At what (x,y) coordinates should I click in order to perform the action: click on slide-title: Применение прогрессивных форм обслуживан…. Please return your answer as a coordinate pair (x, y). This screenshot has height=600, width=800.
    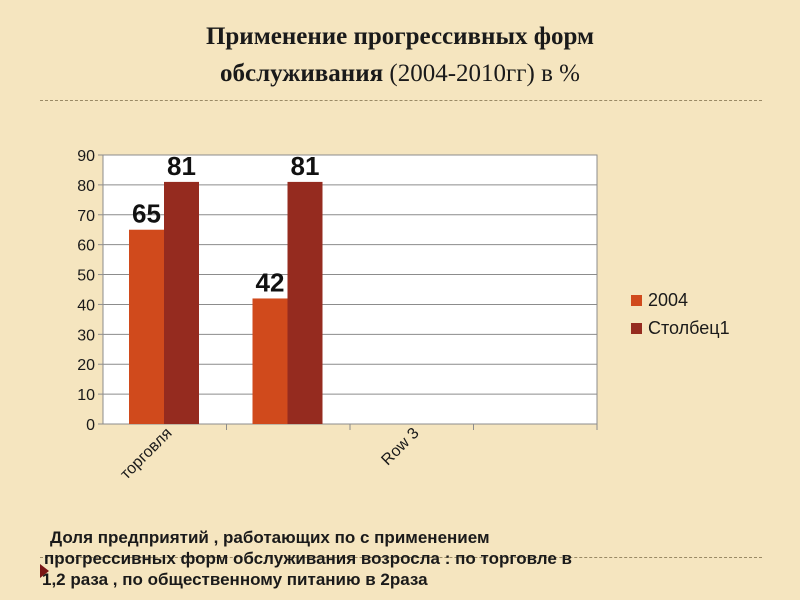
    Looking at the image, I should click on (400, 55).